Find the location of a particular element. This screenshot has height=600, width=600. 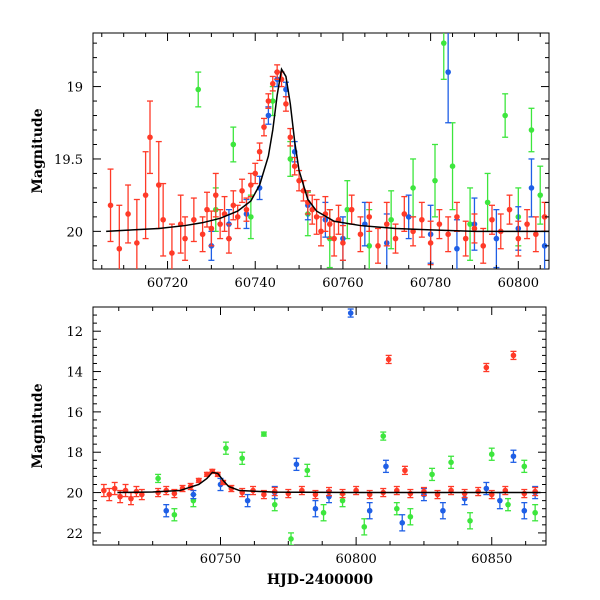

top-y-axis-title: Magnitude is located at coordinates (38, 150).